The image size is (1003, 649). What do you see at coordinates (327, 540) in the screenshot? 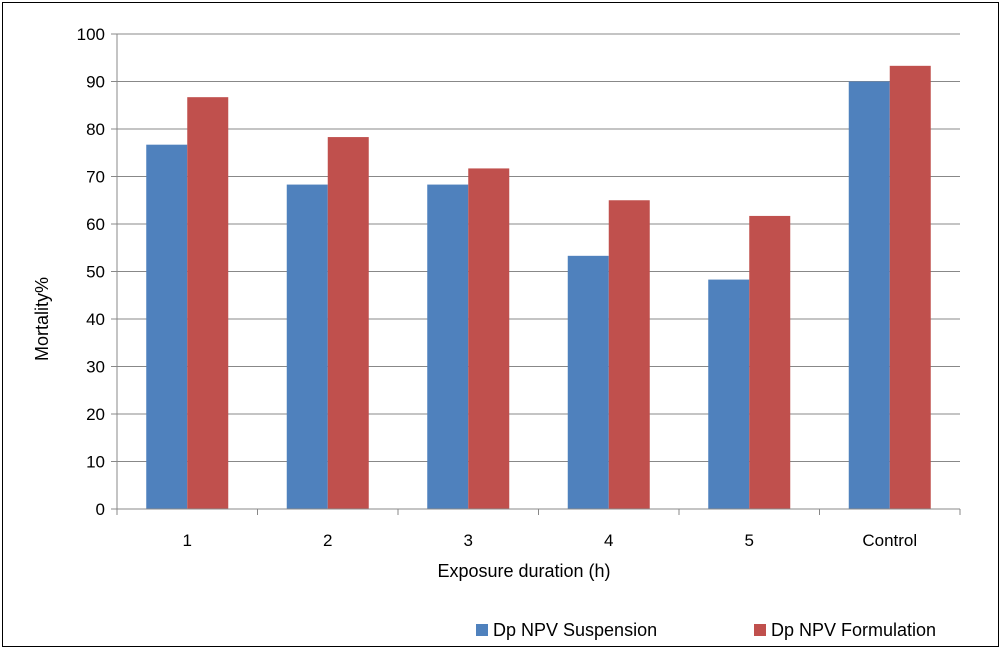
I see `x-tick-label: 2` at bounding box center [327, 540].